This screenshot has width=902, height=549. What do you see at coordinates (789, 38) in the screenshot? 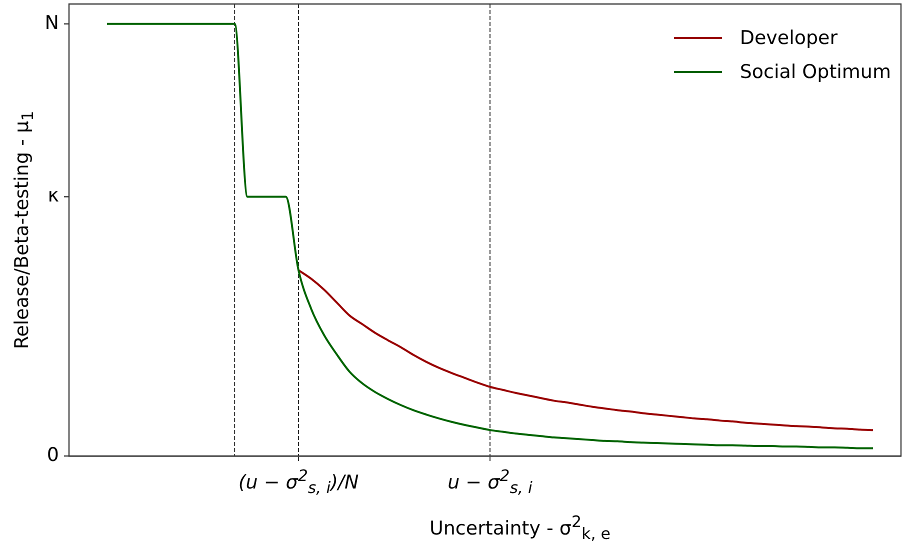
I see `legend-label: Developer` at bounding box center [789, 38].